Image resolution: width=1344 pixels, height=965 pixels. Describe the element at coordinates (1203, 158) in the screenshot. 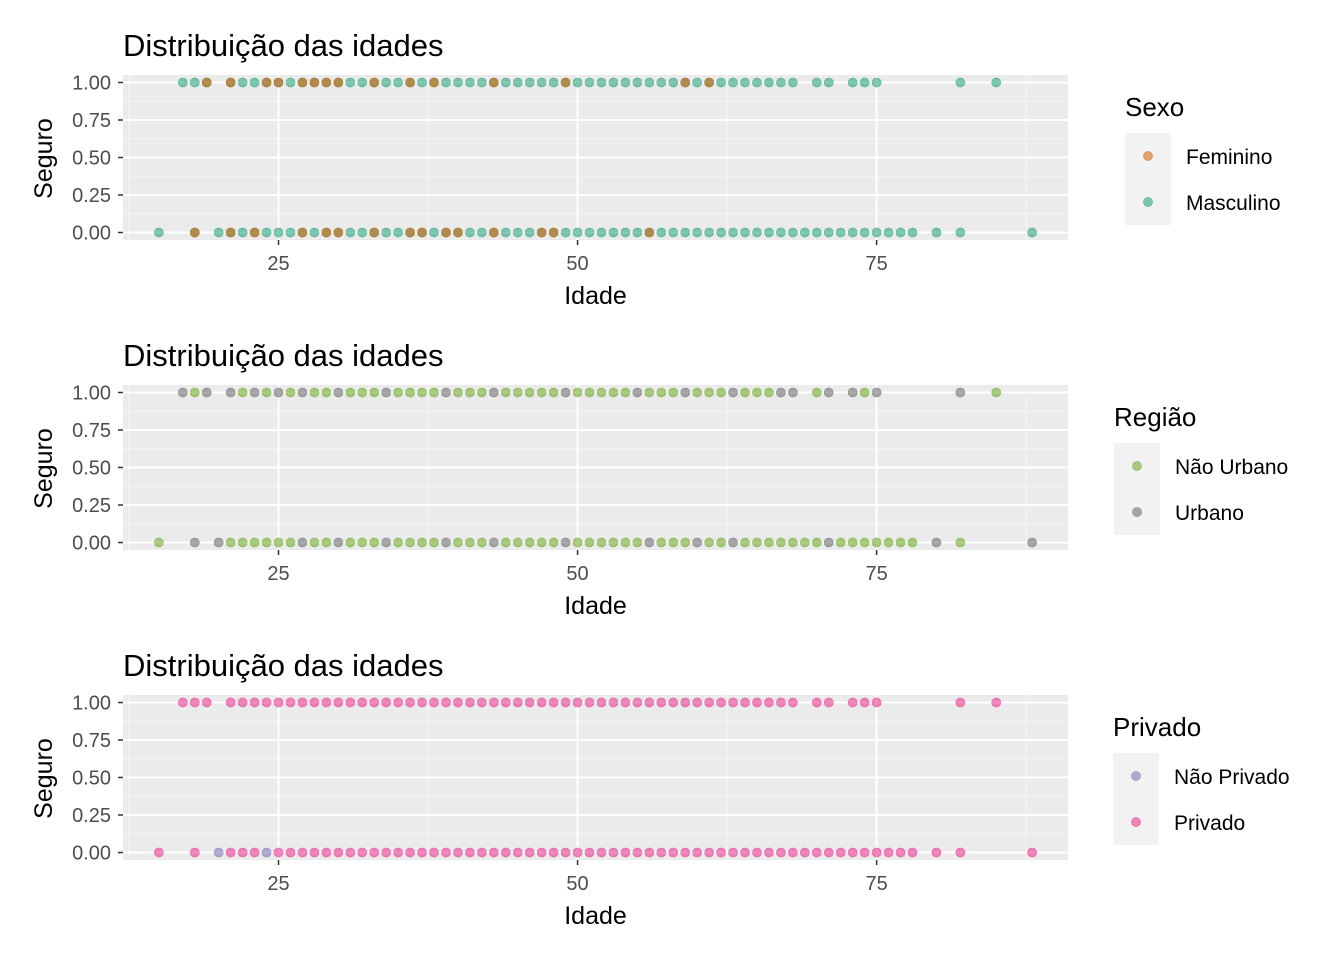

I see `legend: Sexo Feminino Masculino` at that location.